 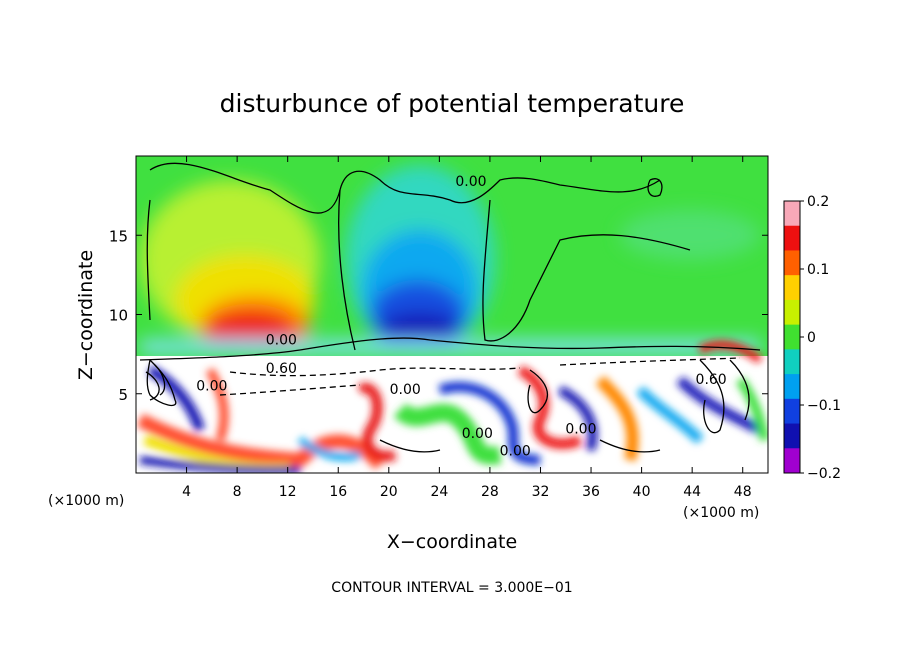 What do you see at coordinates (86, 315) in the screenshot?
I see `y-axis-label: Z−coordinate` at bounding box center [86, 315].